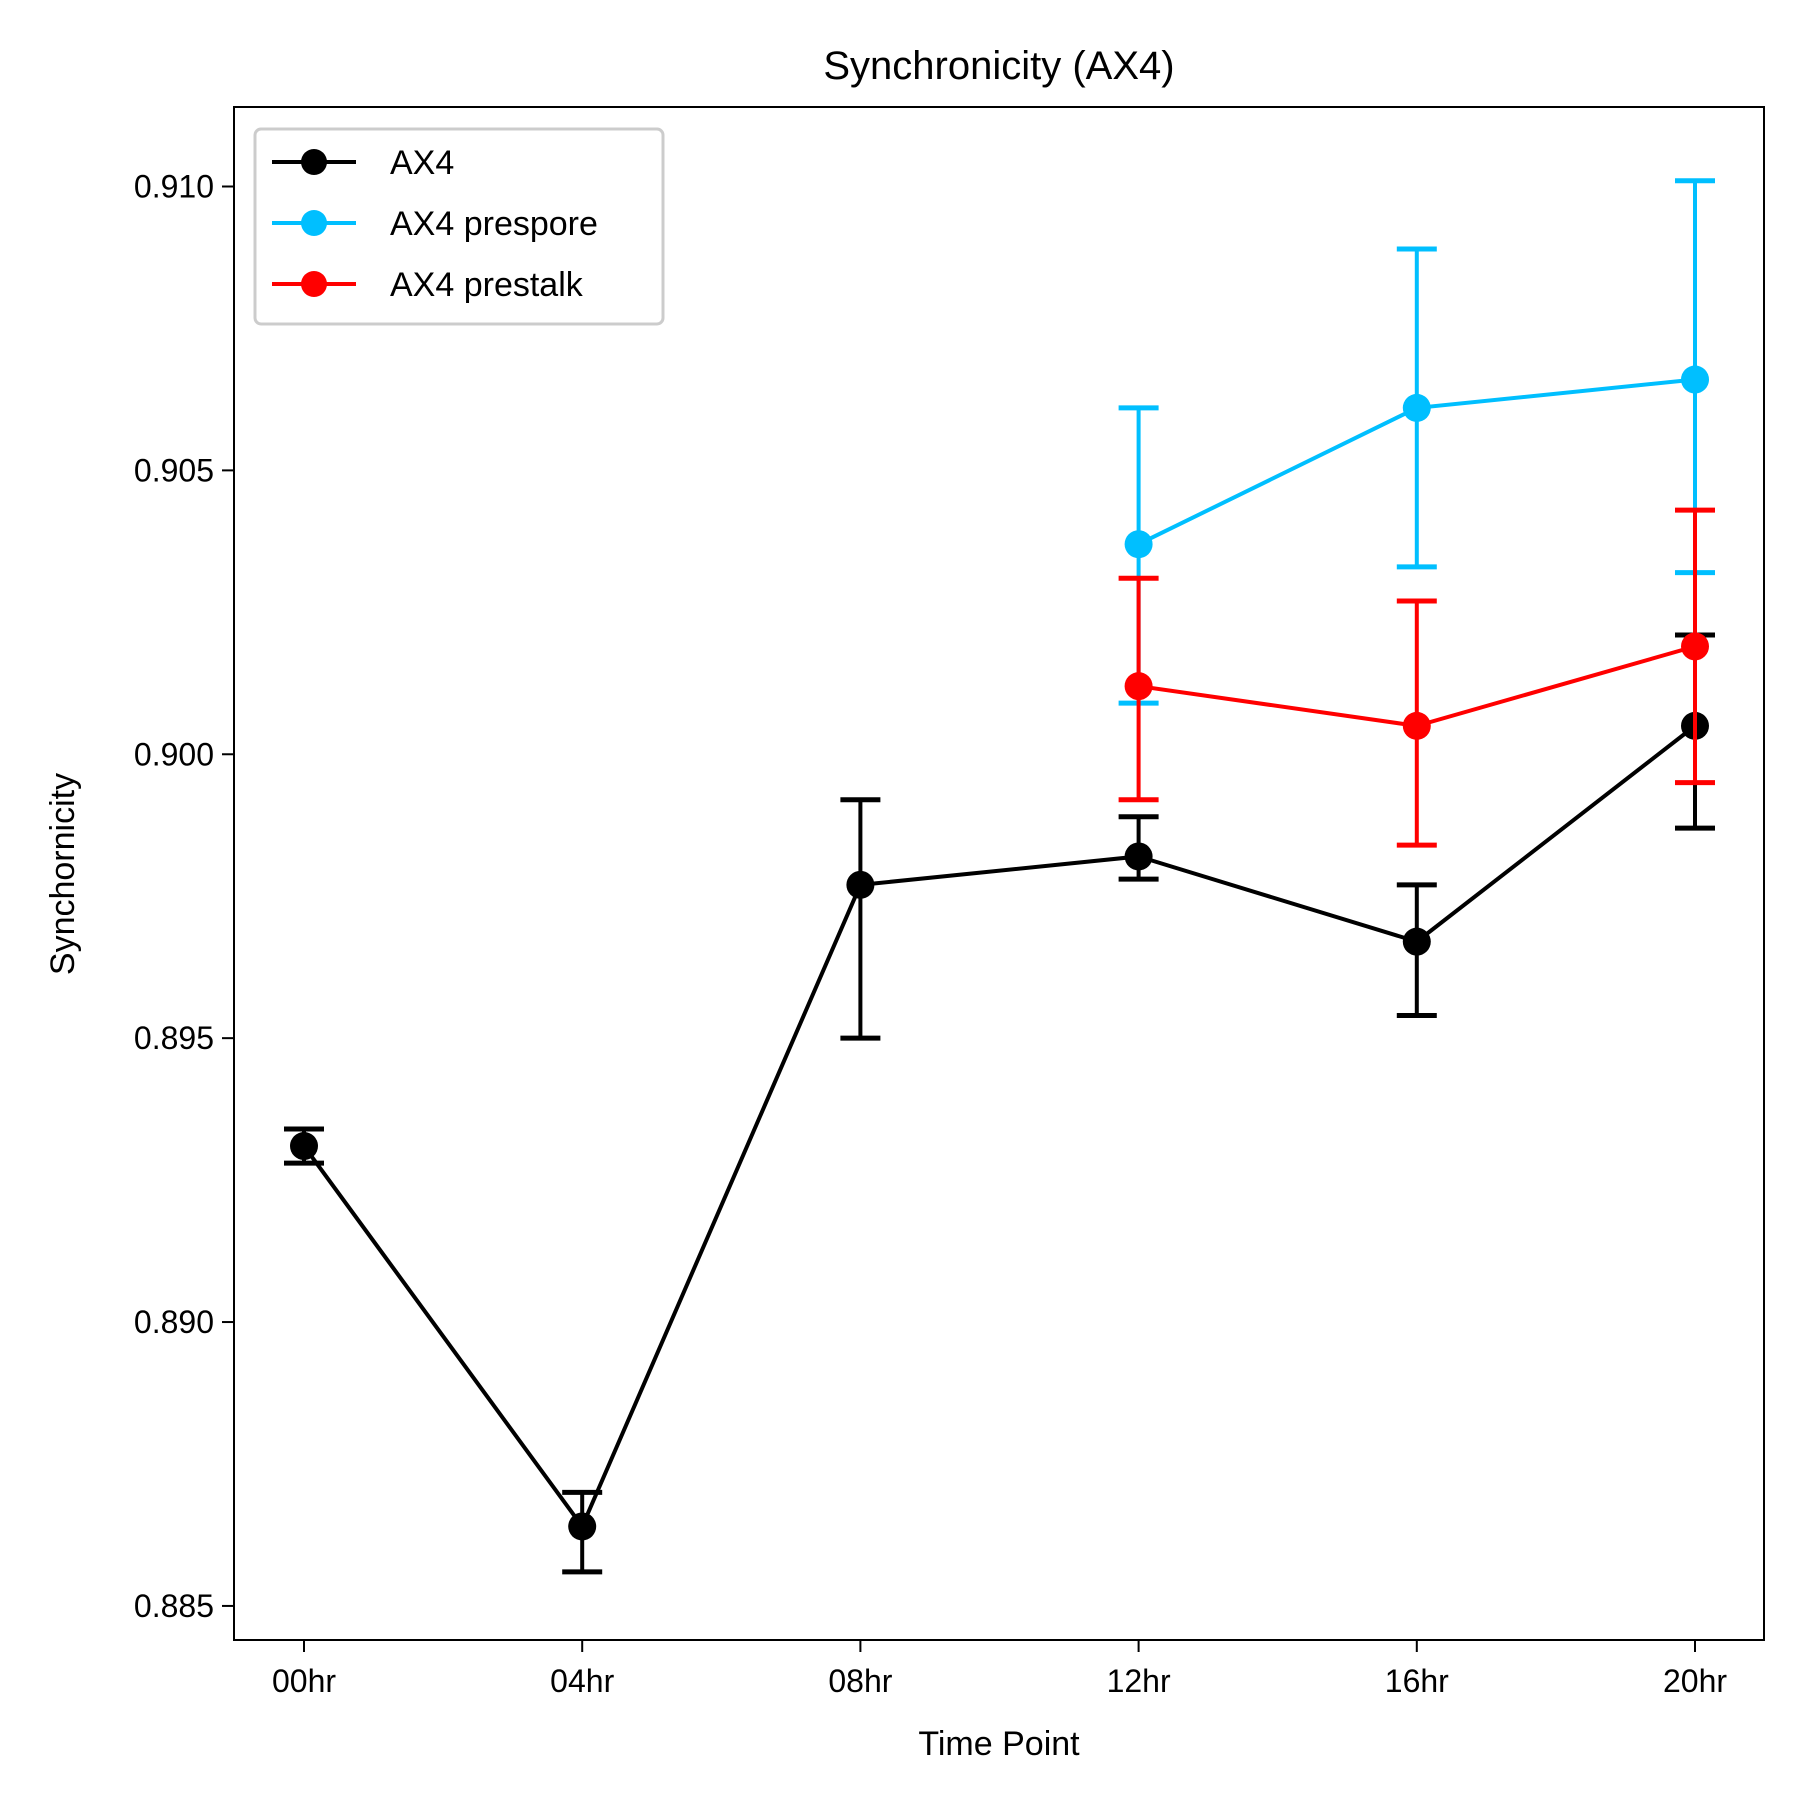  Describe the element at coordinates (184, 896) in the screenshot. I see `y-axis: 0.885 0.890 0.895 0.900 0.905 0.910` at that location.